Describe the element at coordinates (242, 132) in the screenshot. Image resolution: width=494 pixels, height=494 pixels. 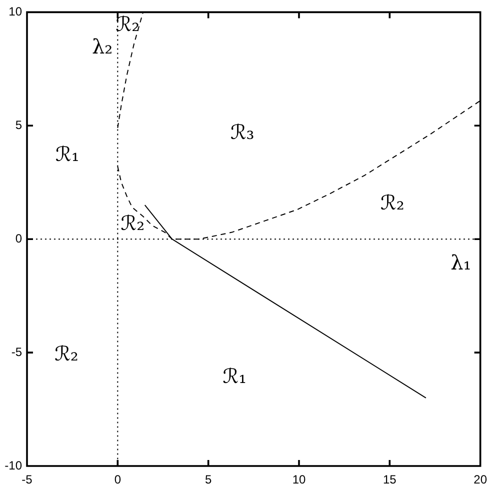
I see `annotation: ℛ₃` at that location.